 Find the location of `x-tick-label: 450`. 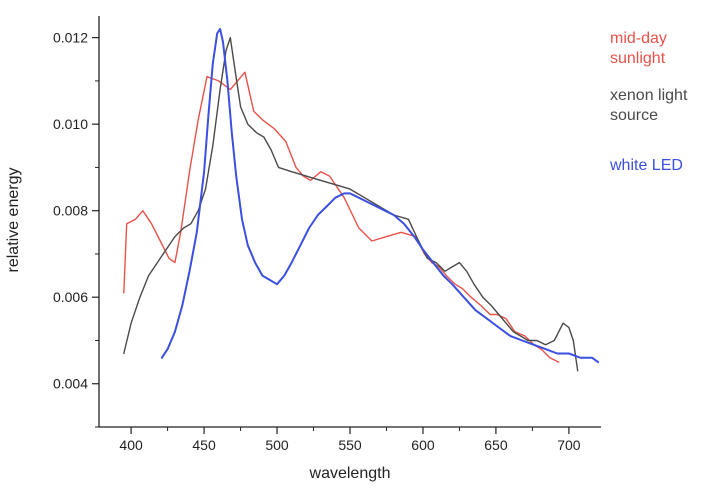

x-tick-label: 450 is located at coordinates (204, 445).